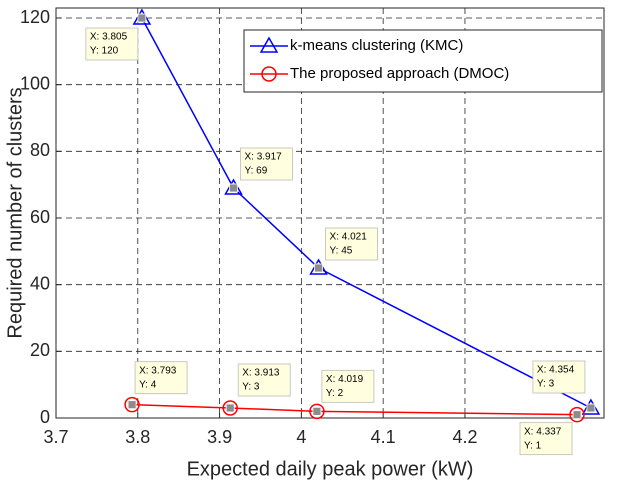 The image size is (621, 488). I want to click on x-tick-label: 3.9, so click(219, 437).